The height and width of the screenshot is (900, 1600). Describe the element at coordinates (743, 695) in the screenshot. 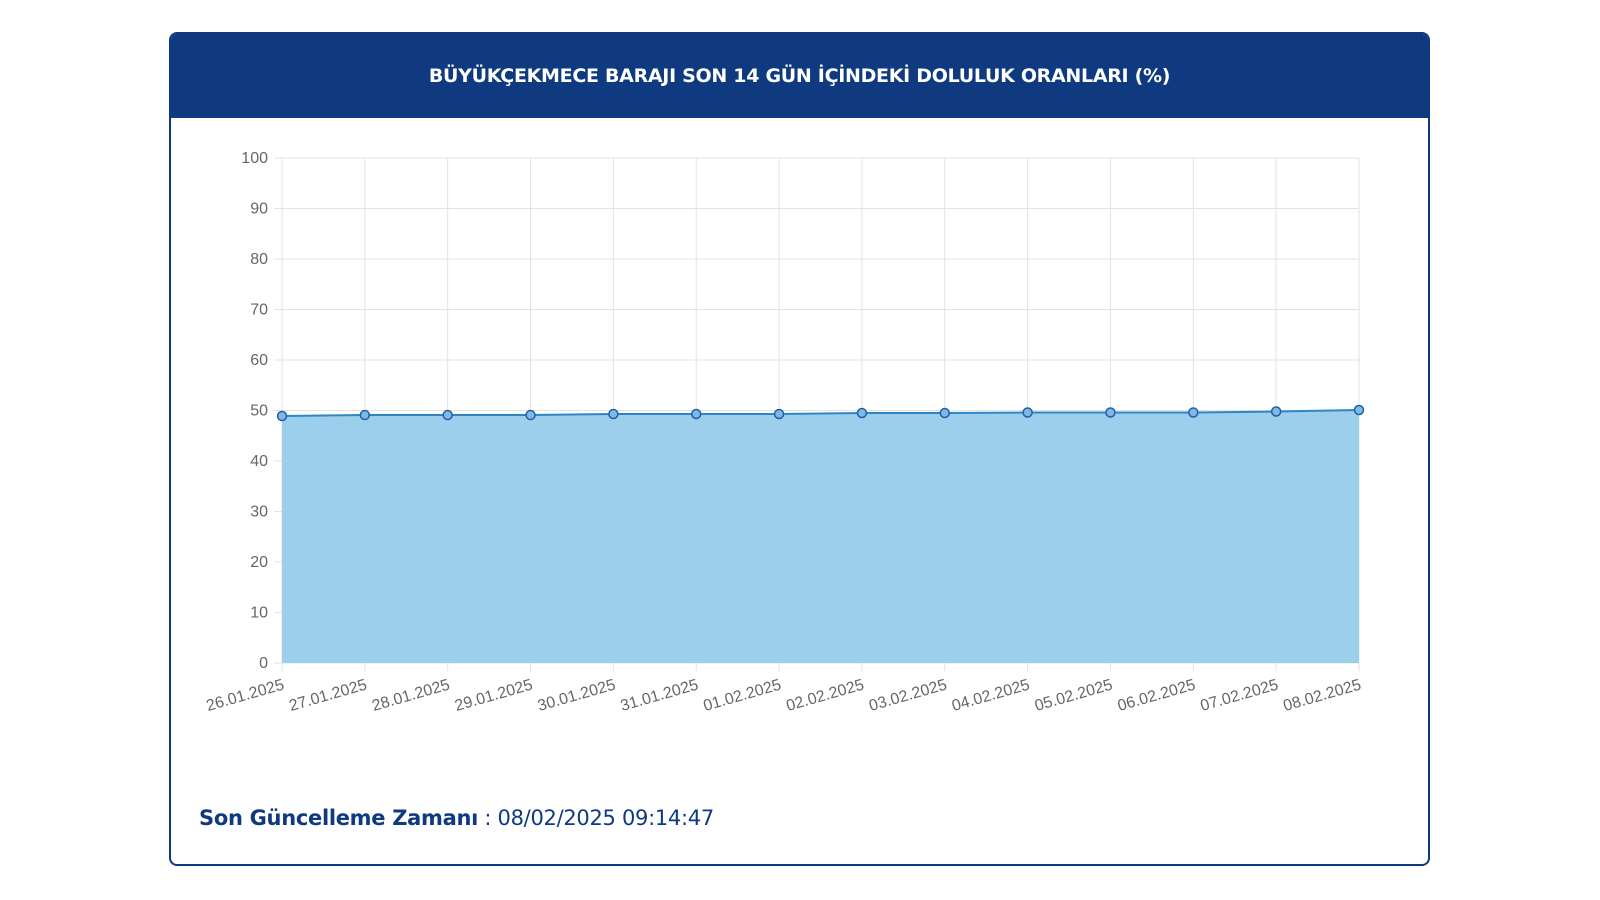

I see `x-tick-label: 01.02.2025` at that location.